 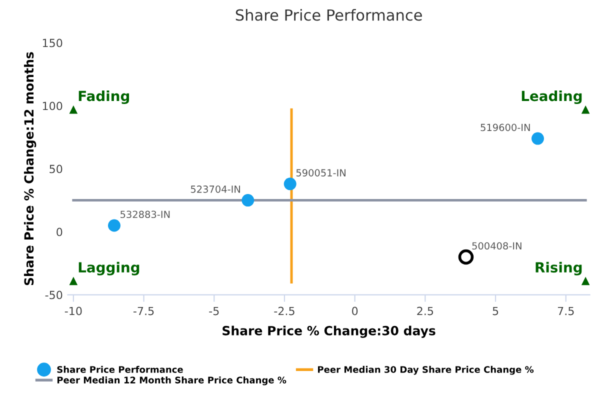 I want to click on x-tick-label: 7.5, so click(x=566, y=311).